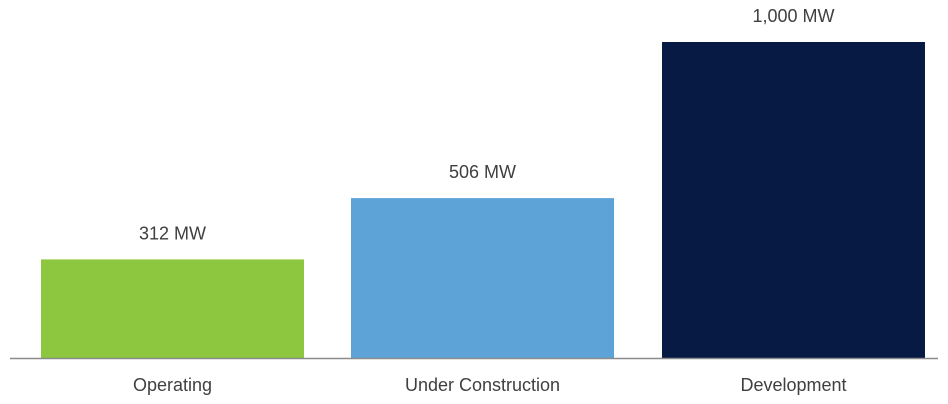  Describe the element at coordinates (482, 385) in the screenshot. I see `category-label-under-construction: Under Construction` at that location.